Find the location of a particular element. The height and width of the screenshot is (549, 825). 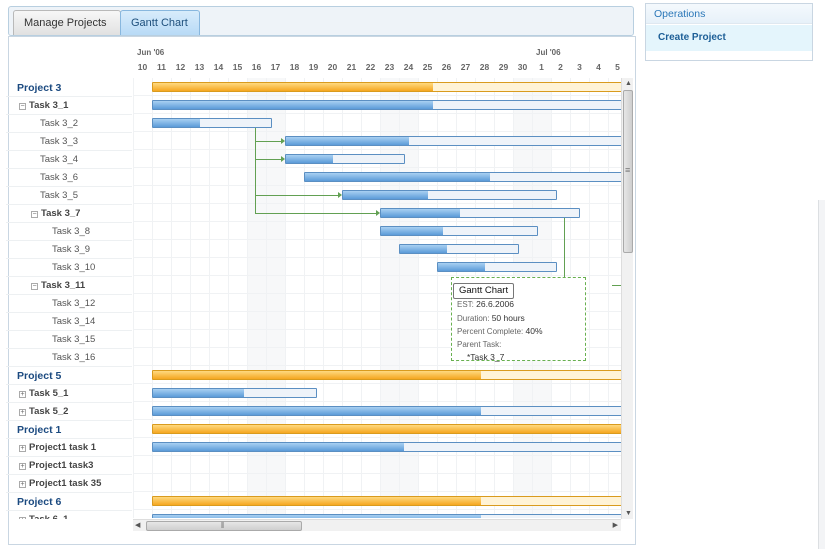

tree-row-task: Task 3_16 is located at coordinates (69, 358).